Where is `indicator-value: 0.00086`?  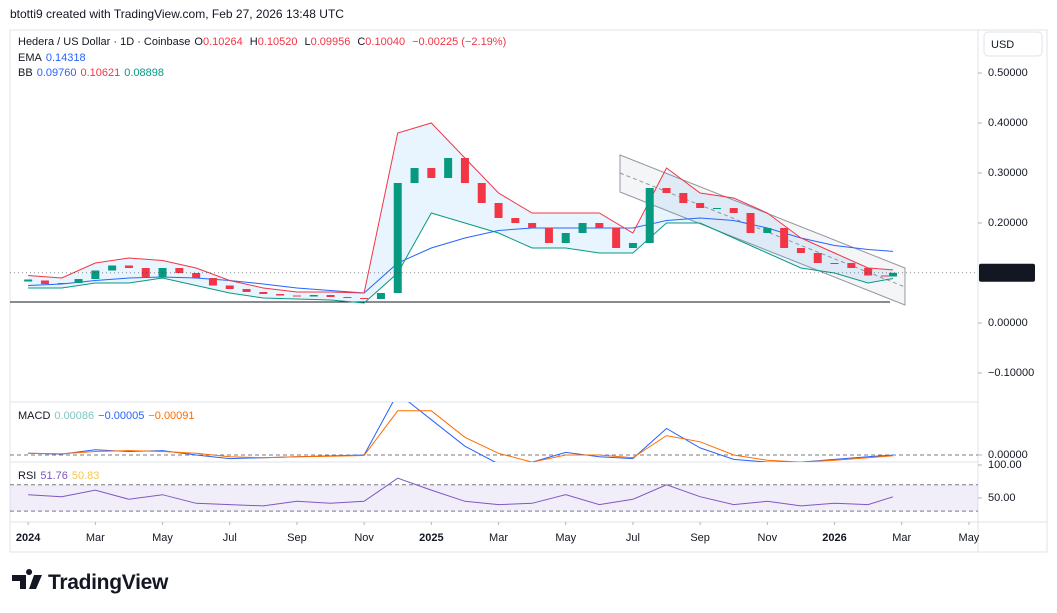
indicator-value: 0.00086 is located at coordinates (74, 416).